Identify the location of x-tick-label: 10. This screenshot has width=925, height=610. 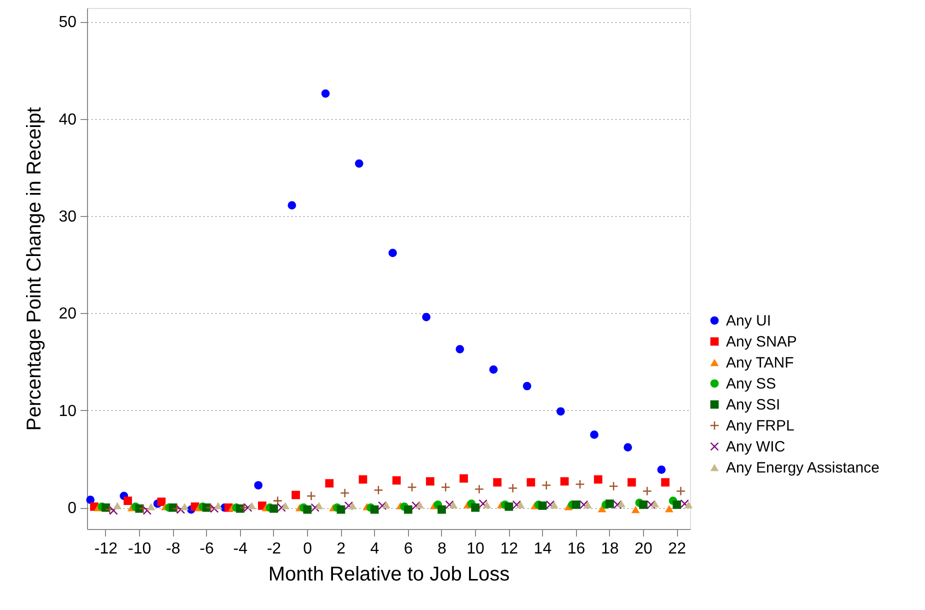
(475, 549).